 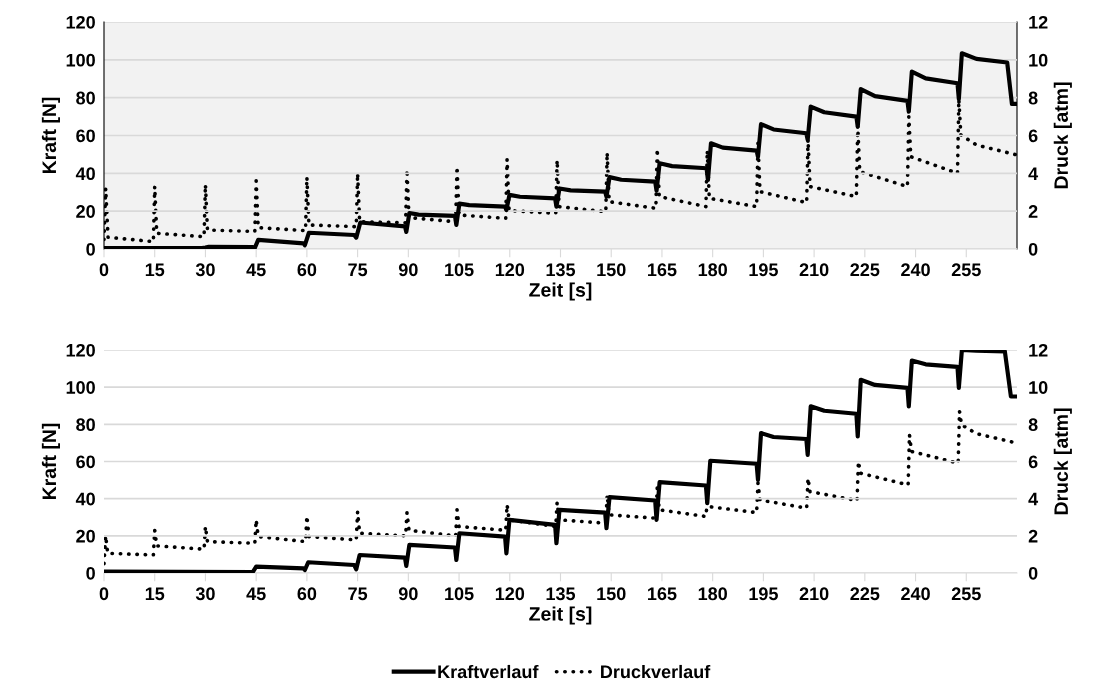 I want to click on legend-label: Druckverlauf, so click(x=656, y=671).